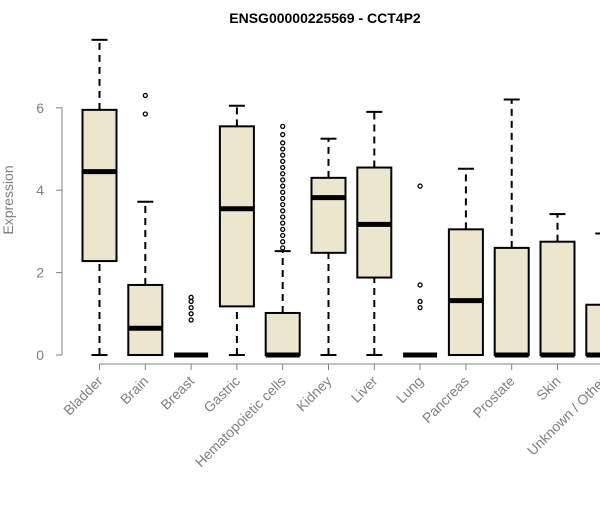  What do you see at coordinates (177, 393) in the screenshot?
I see `x-tick-label: Breast` at bounding box center [177, 393].